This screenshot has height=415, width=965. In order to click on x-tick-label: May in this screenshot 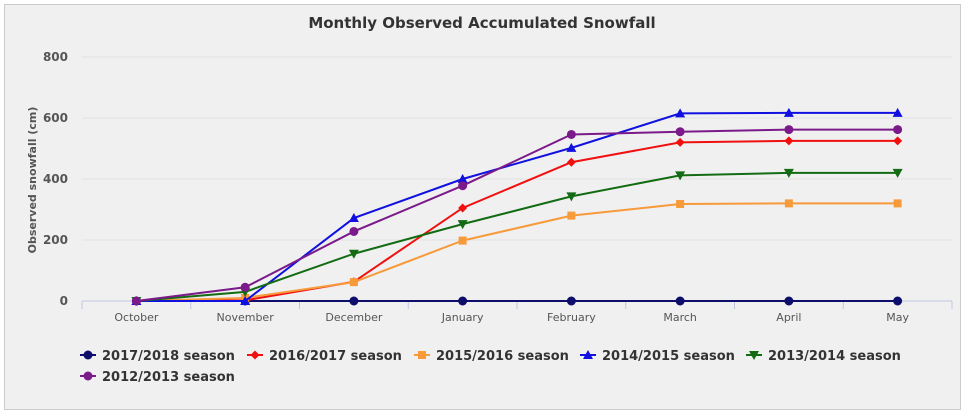, I will do `click(897, 317)`.